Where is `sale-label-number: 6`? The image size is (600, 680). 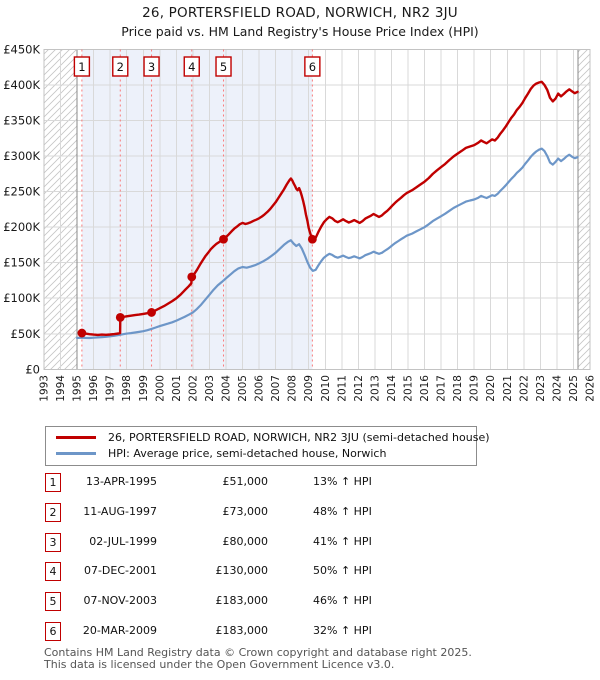 sale-label-number: 6 is located at coordinates (312, 67).